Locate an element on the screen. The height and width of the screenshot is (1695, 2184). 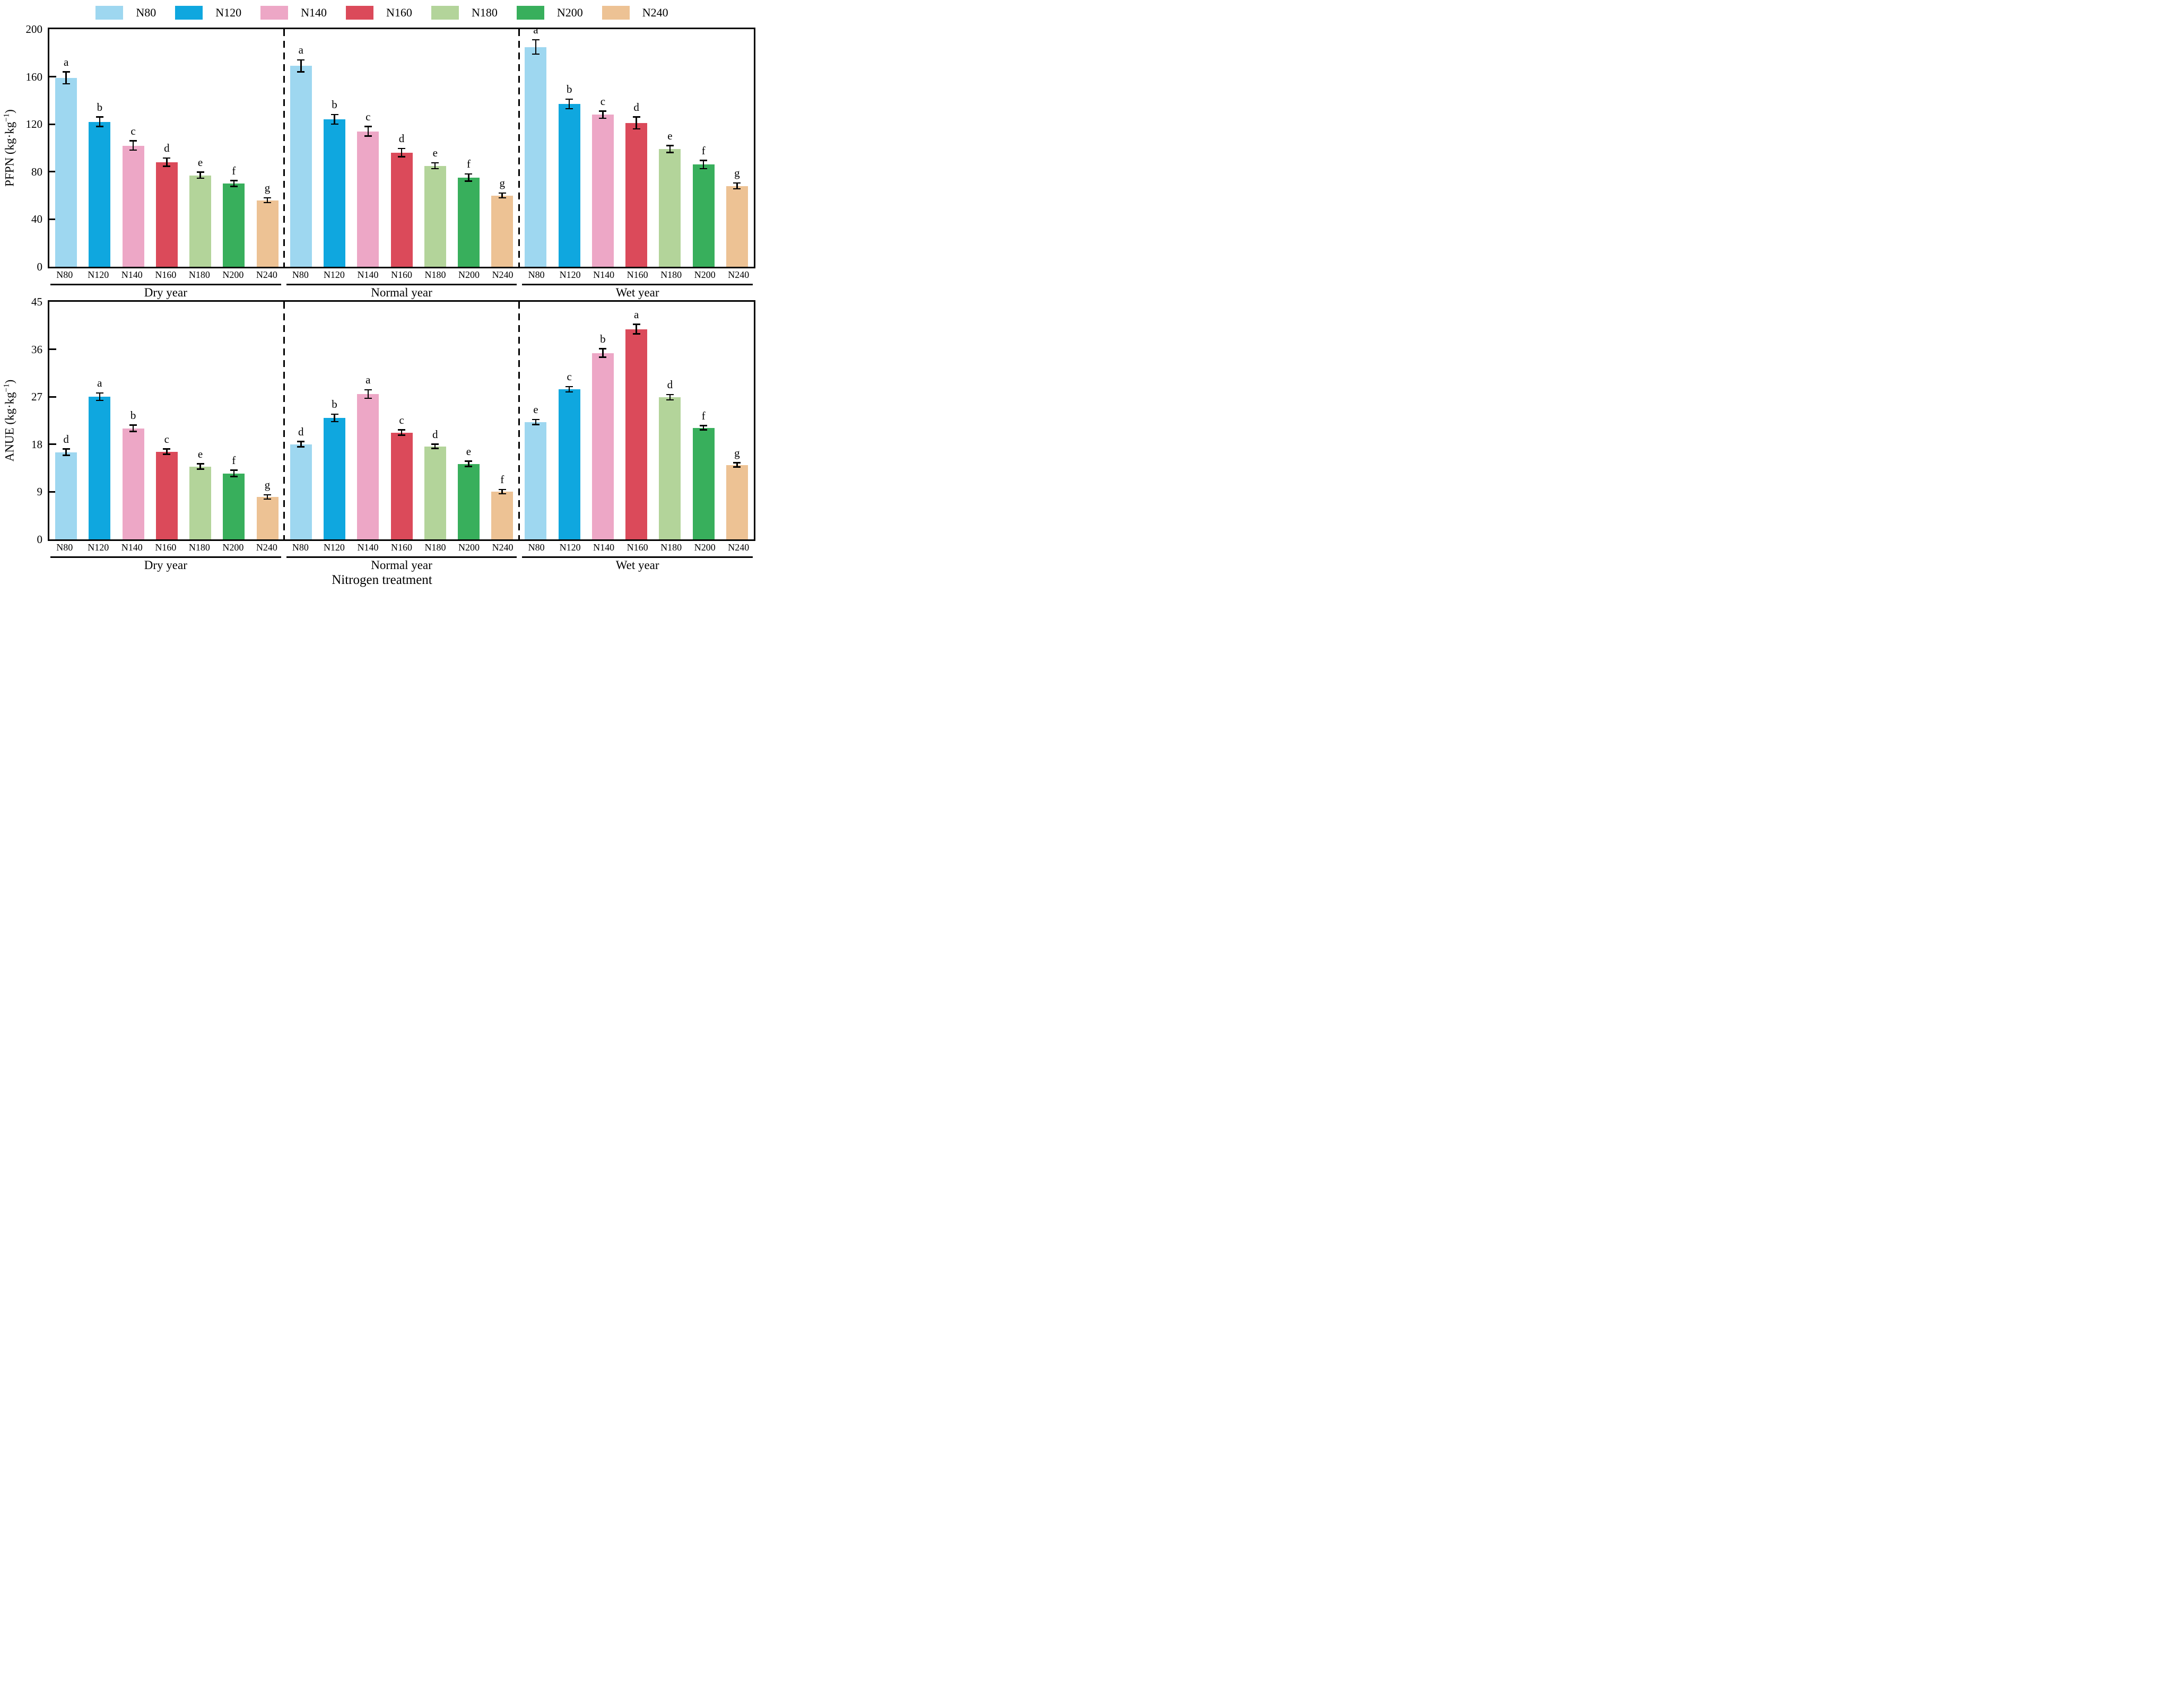
y-tick-label: 0 is located at coordinates (40, 539).